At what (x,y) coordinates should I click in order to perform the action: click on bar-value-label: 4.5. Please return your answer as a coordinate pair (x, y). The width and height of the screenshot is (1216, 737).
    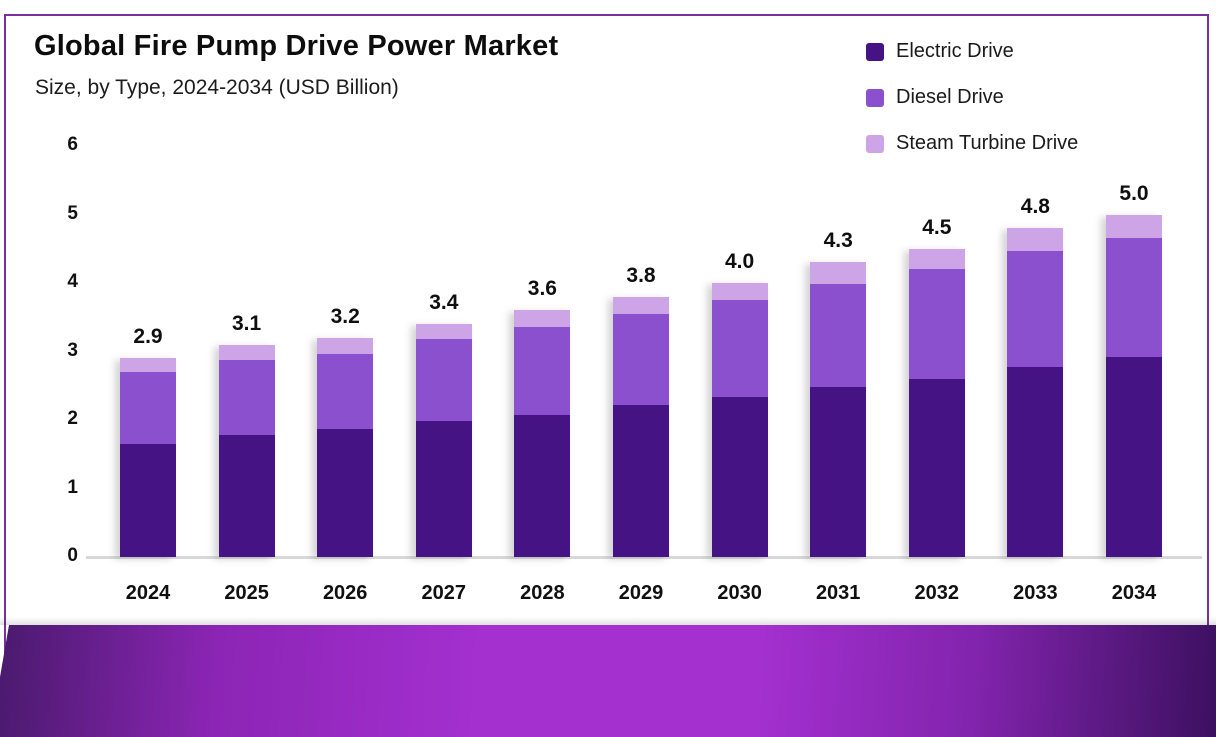
    Looking at the image, I should click on (937, 227).